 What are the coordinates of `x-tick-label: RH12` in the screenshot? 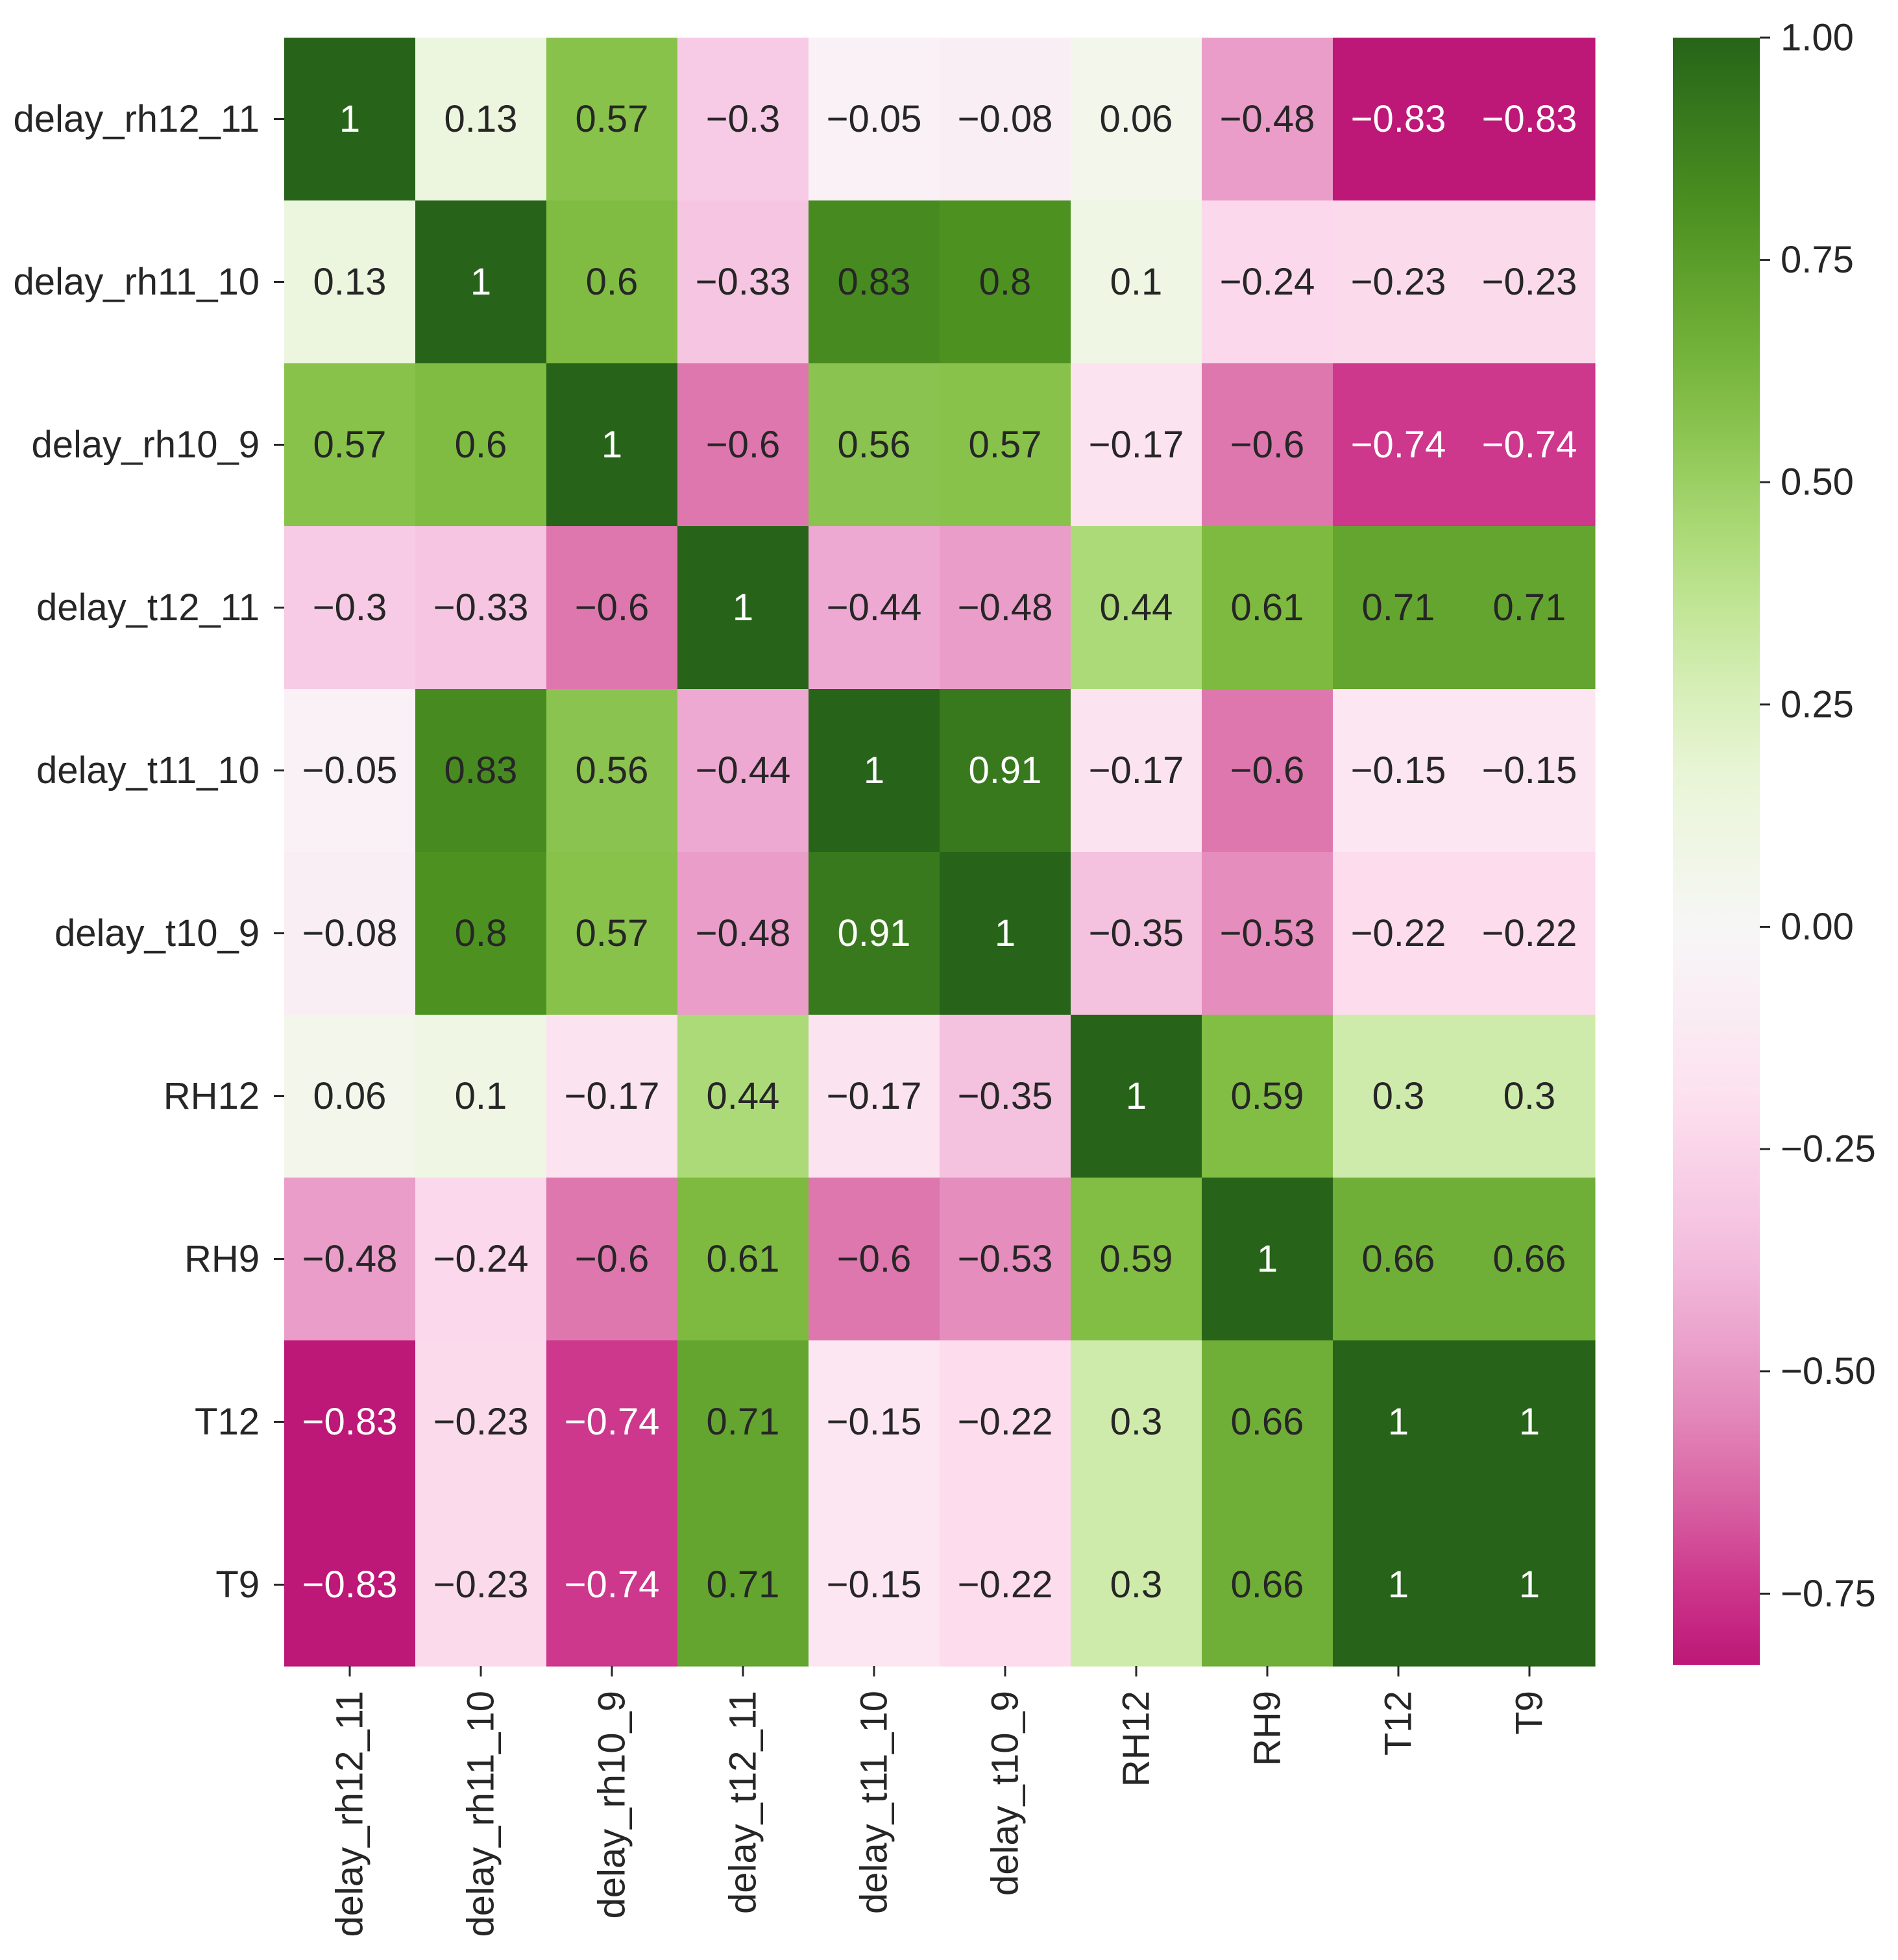 It's located at (1136, 1739).